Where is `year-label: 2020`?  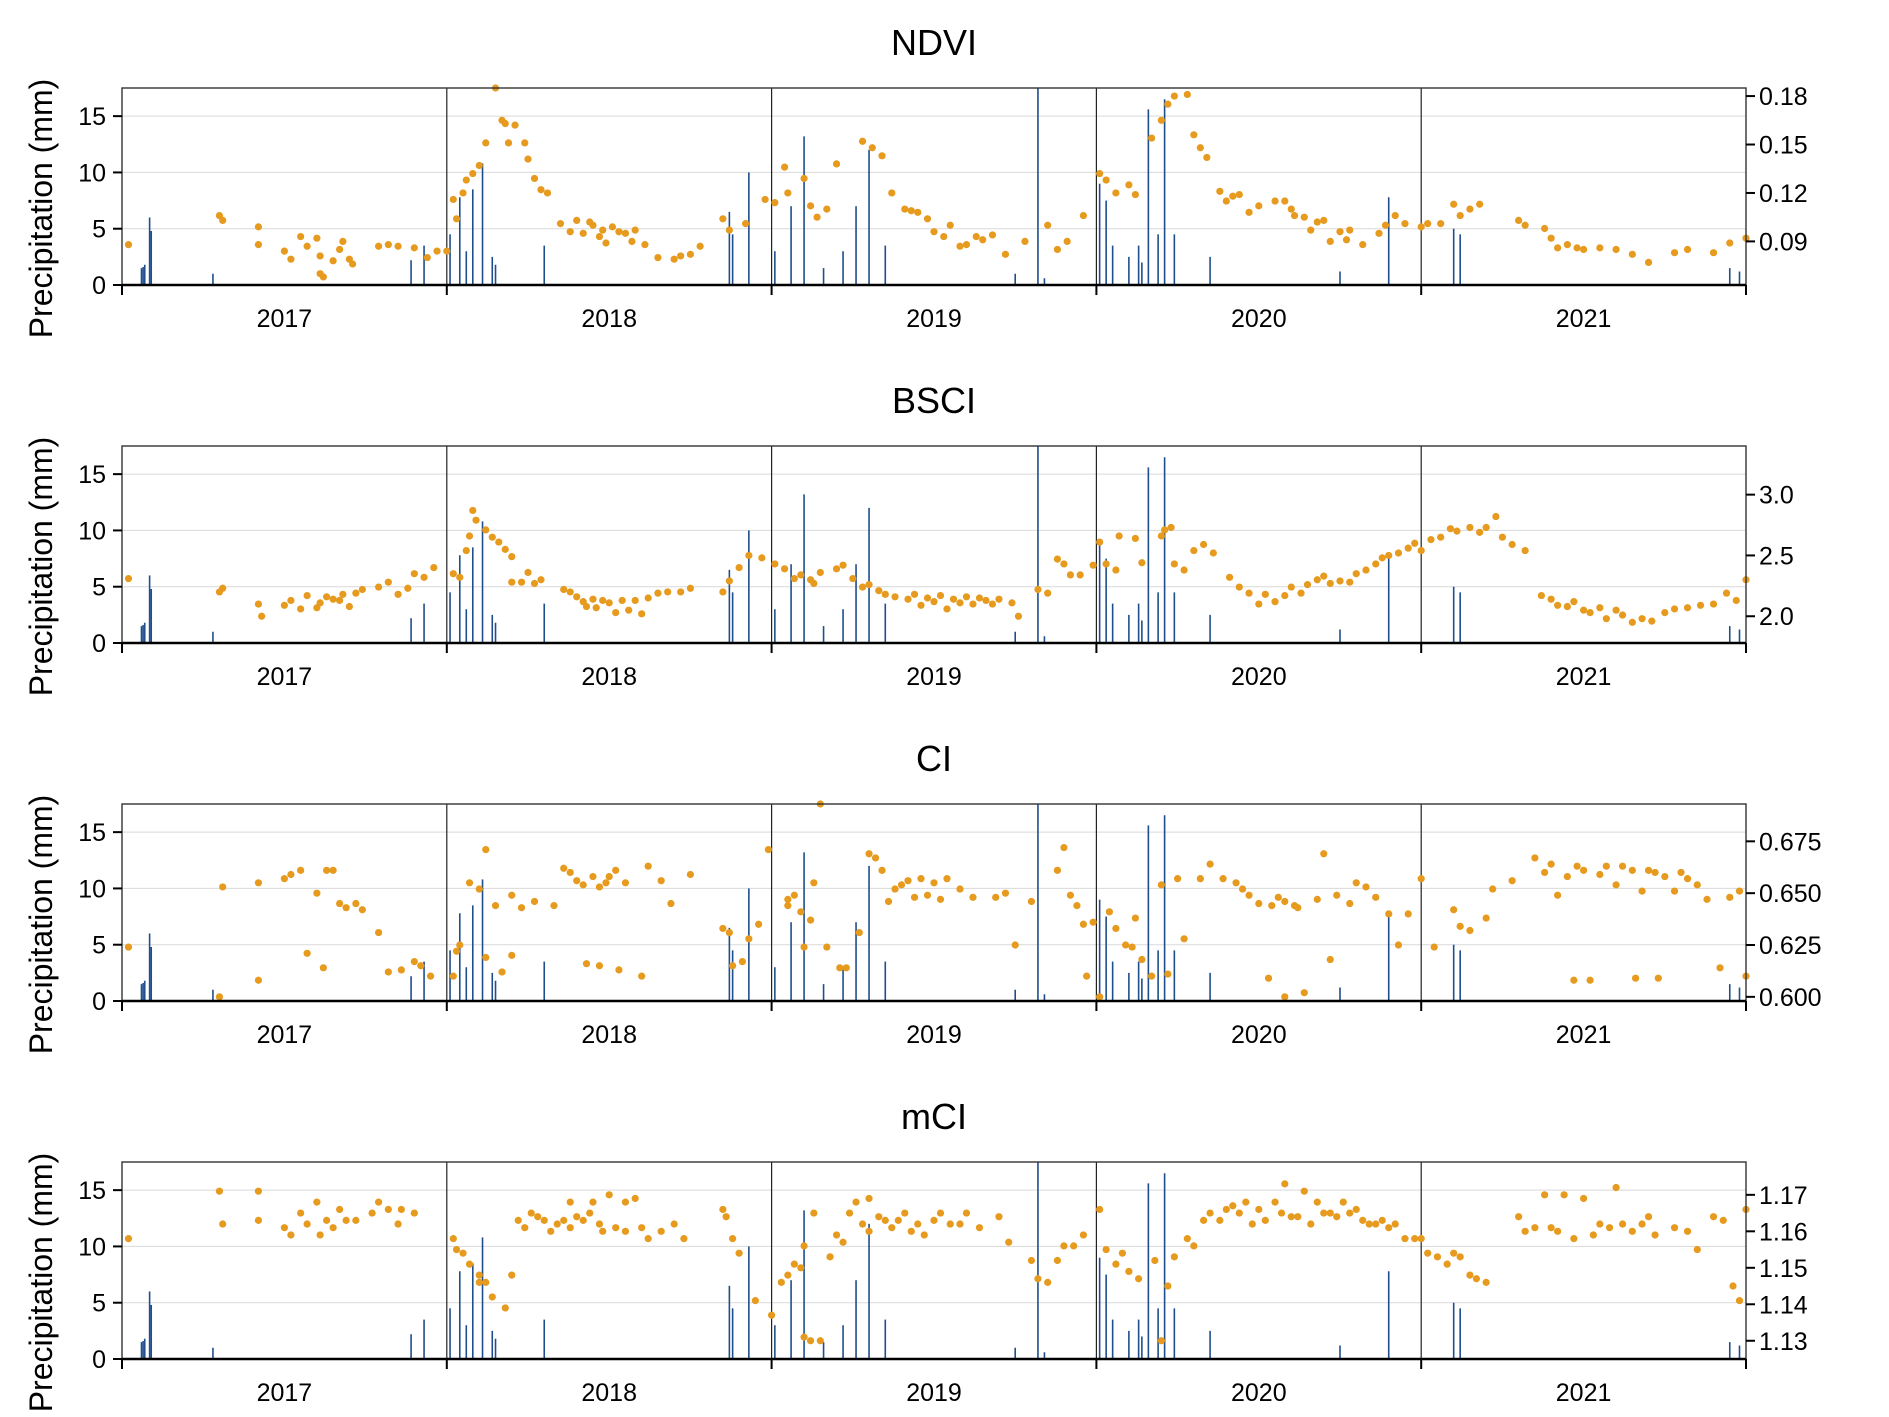 year-label: 2020 is located at coordinates (1259, 677).